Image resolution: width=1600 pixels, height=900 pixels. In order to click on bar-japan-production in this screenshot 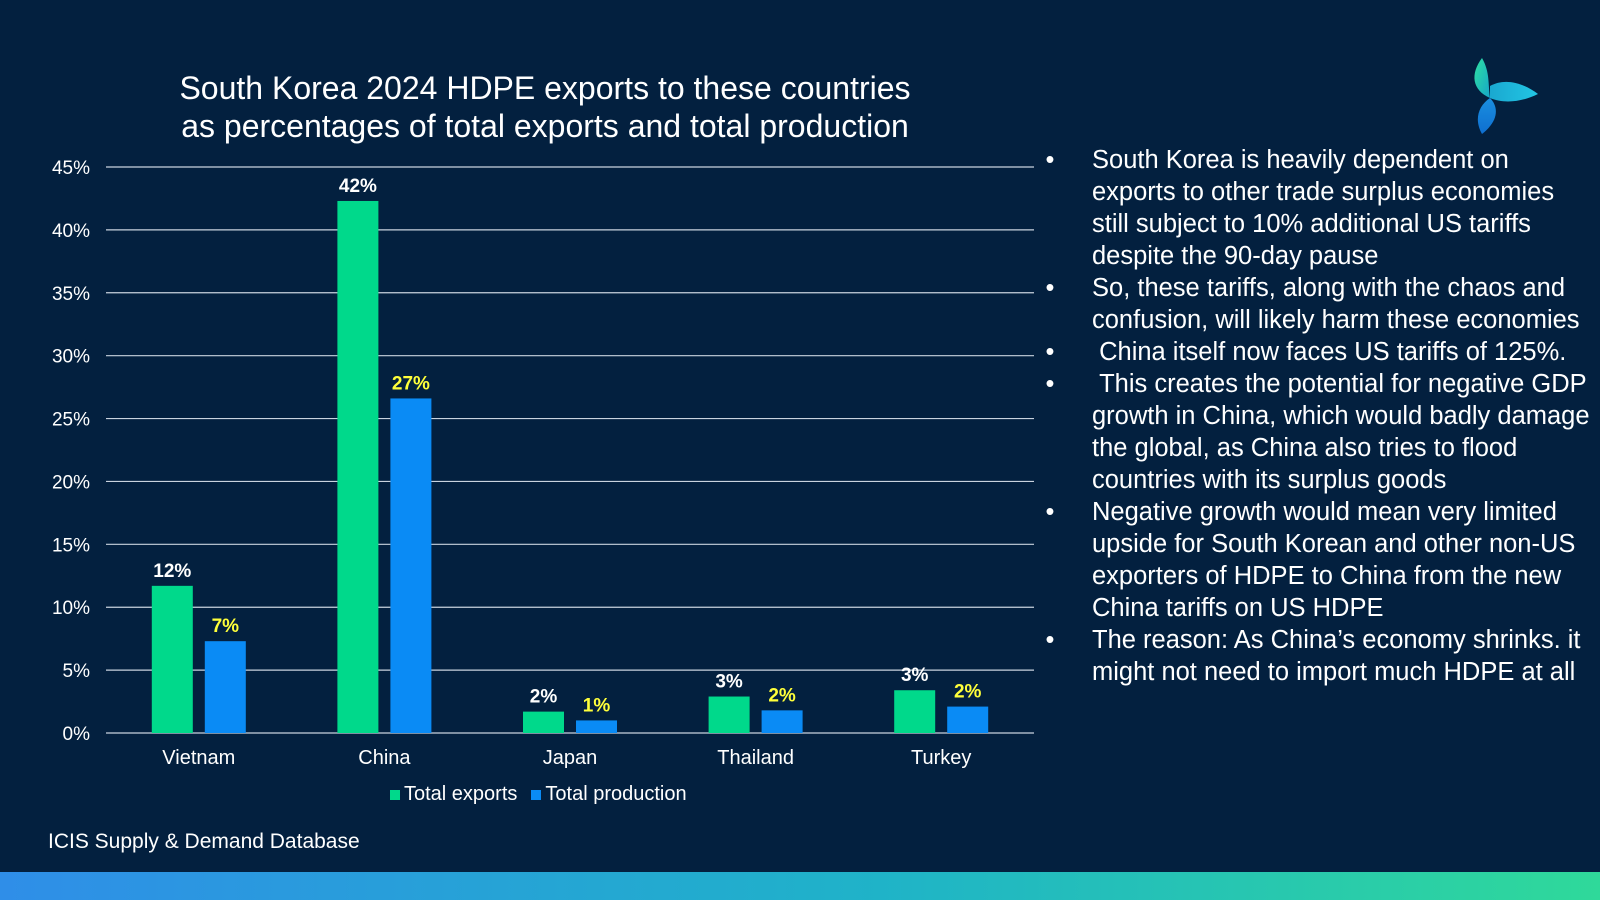, I will do `click(596, 726)`.